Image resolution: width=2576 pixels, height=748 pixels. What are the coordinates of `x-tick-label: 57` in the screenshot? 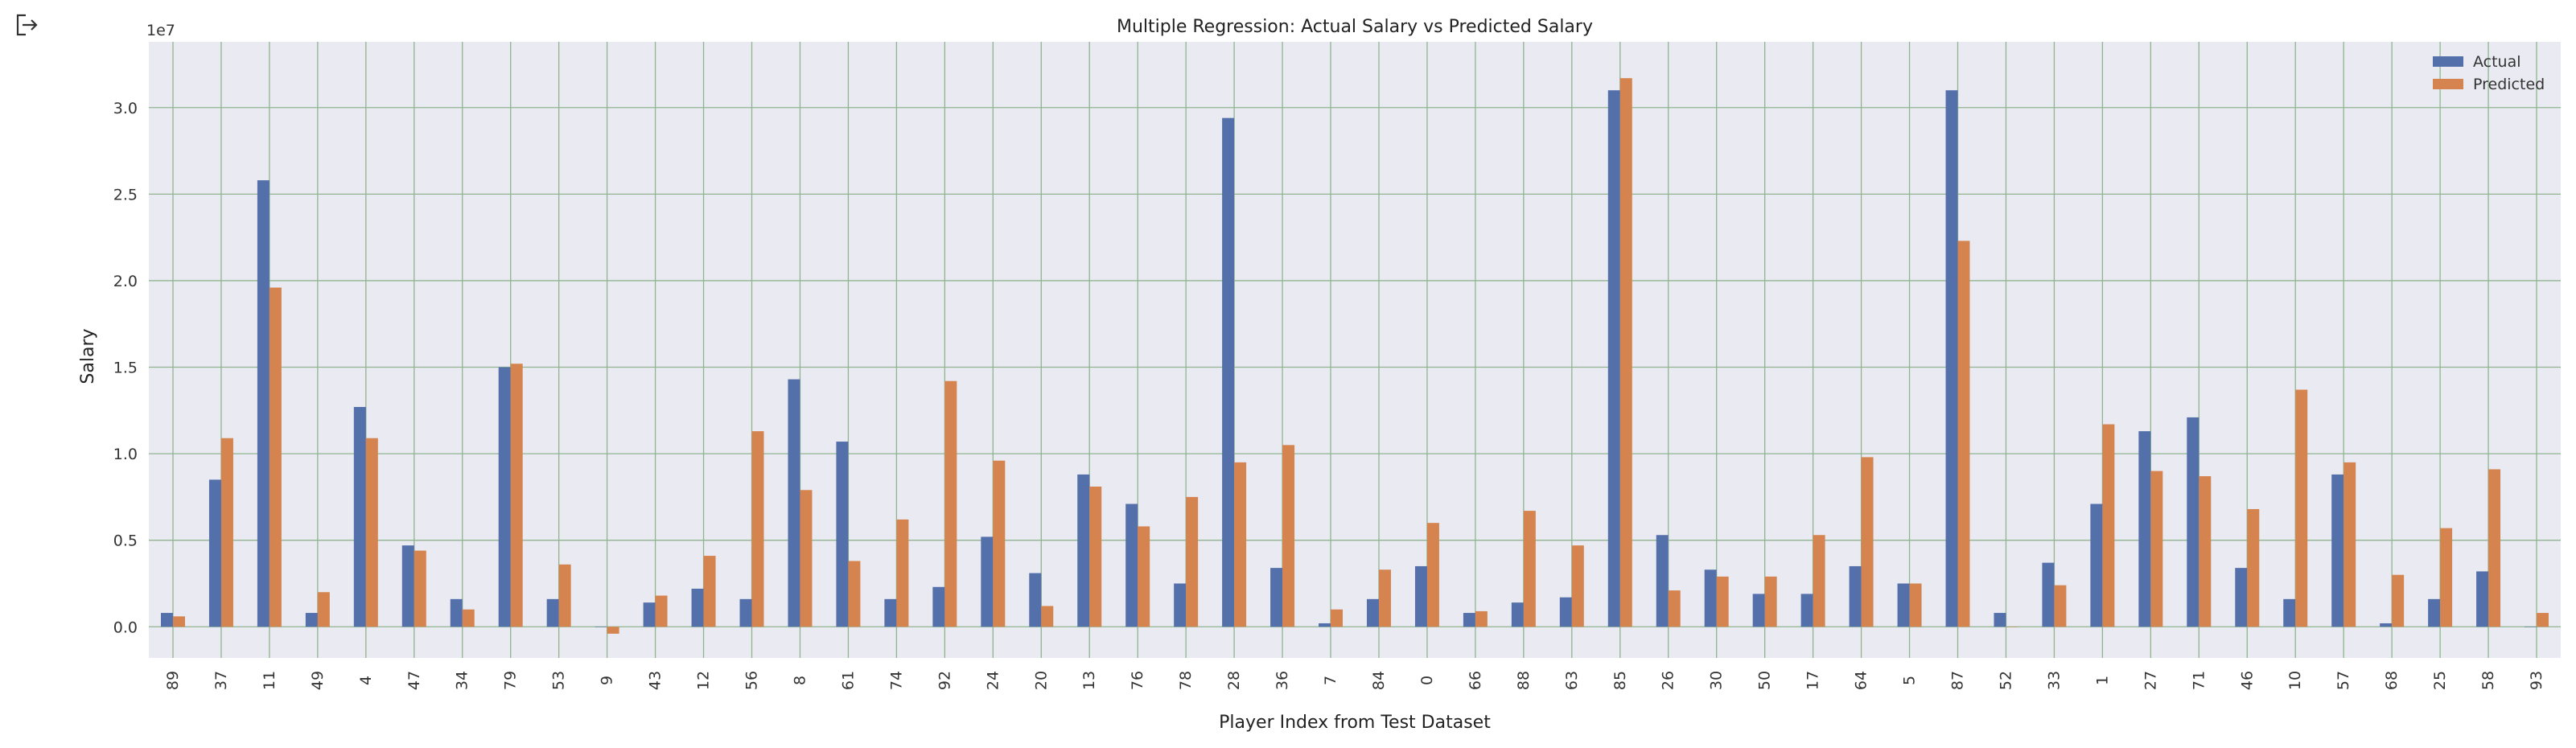 It's located at (2343, 680).